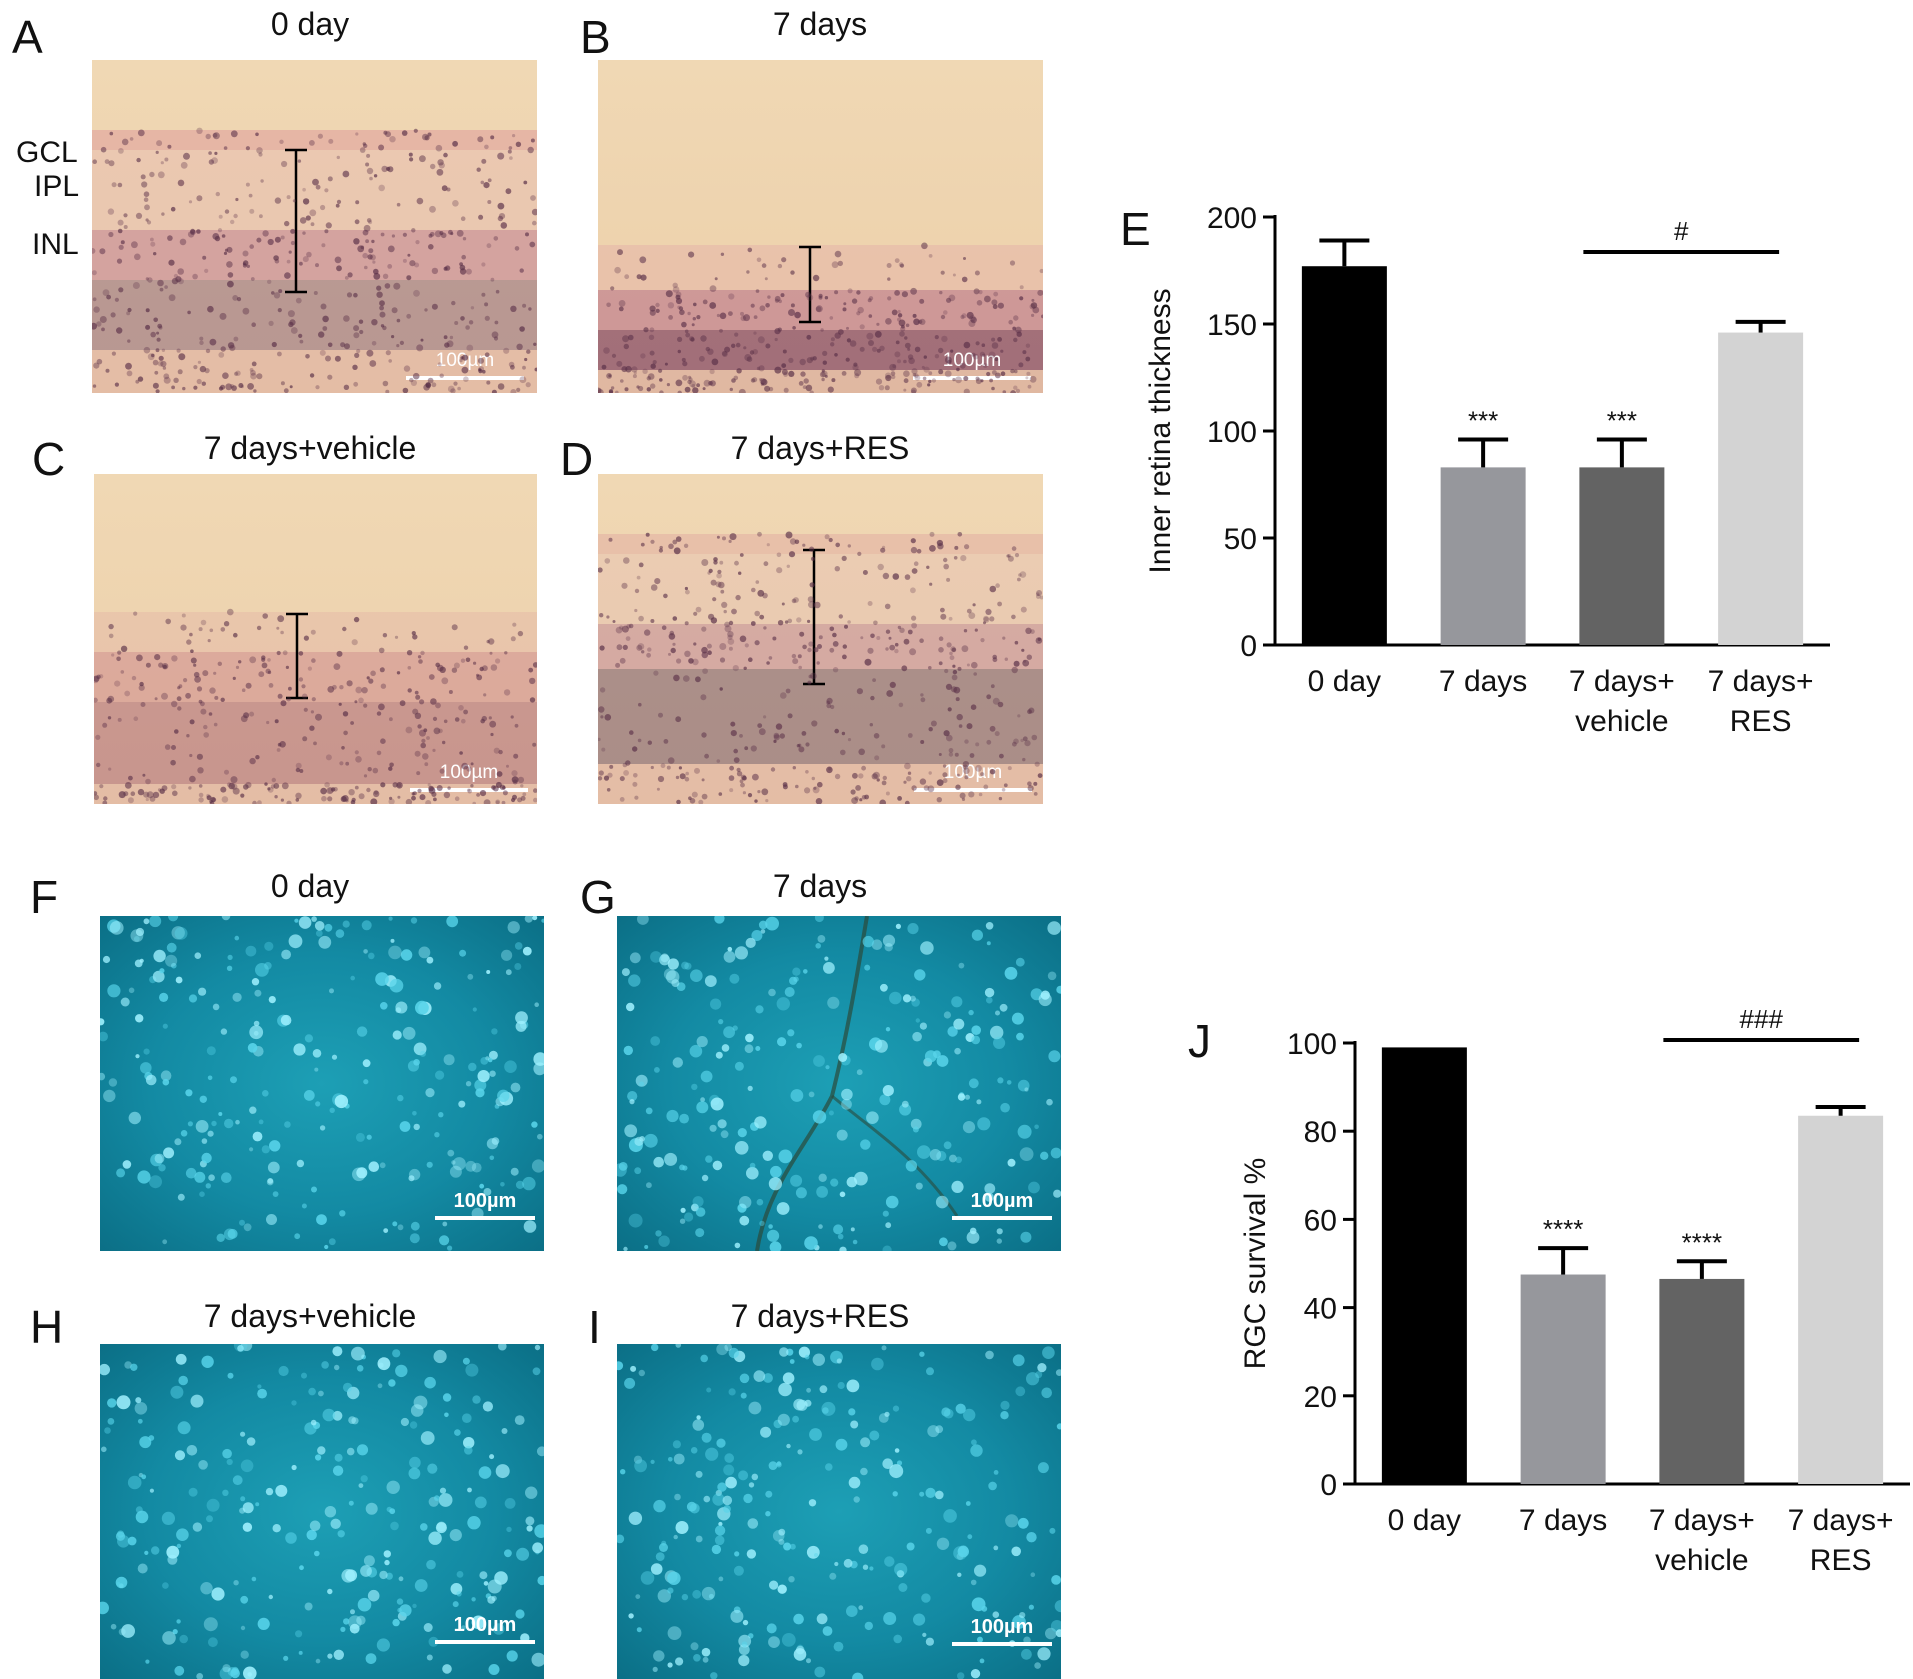 The height and width of the screenshot is (1679, 1913). What do you see at coordinates (55, 244) in the screenshot?
I see `layer-label-inl: INL` at bounding box center [55, 244].